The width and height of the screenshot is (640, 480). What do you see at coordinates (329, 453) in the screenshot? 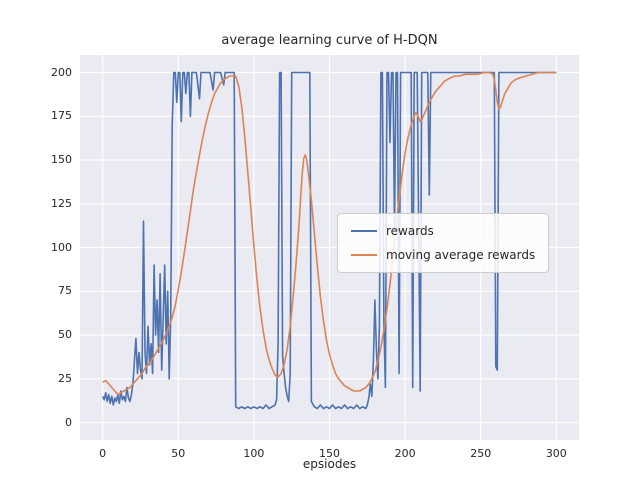
I see `x-tick-label: 150` at bounding box center [329, 453].